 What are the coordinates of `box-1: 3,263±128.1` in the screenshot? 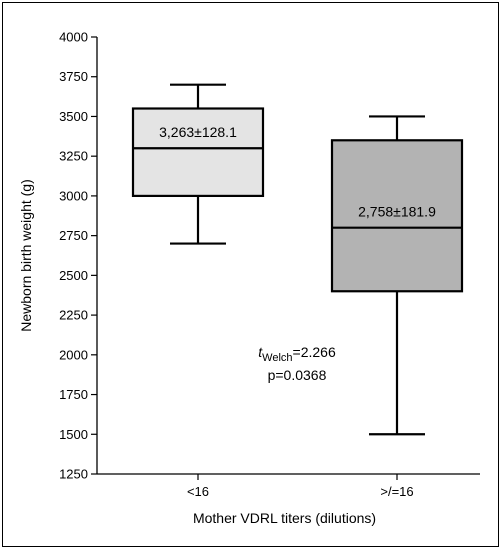 It's located at (198, 164).